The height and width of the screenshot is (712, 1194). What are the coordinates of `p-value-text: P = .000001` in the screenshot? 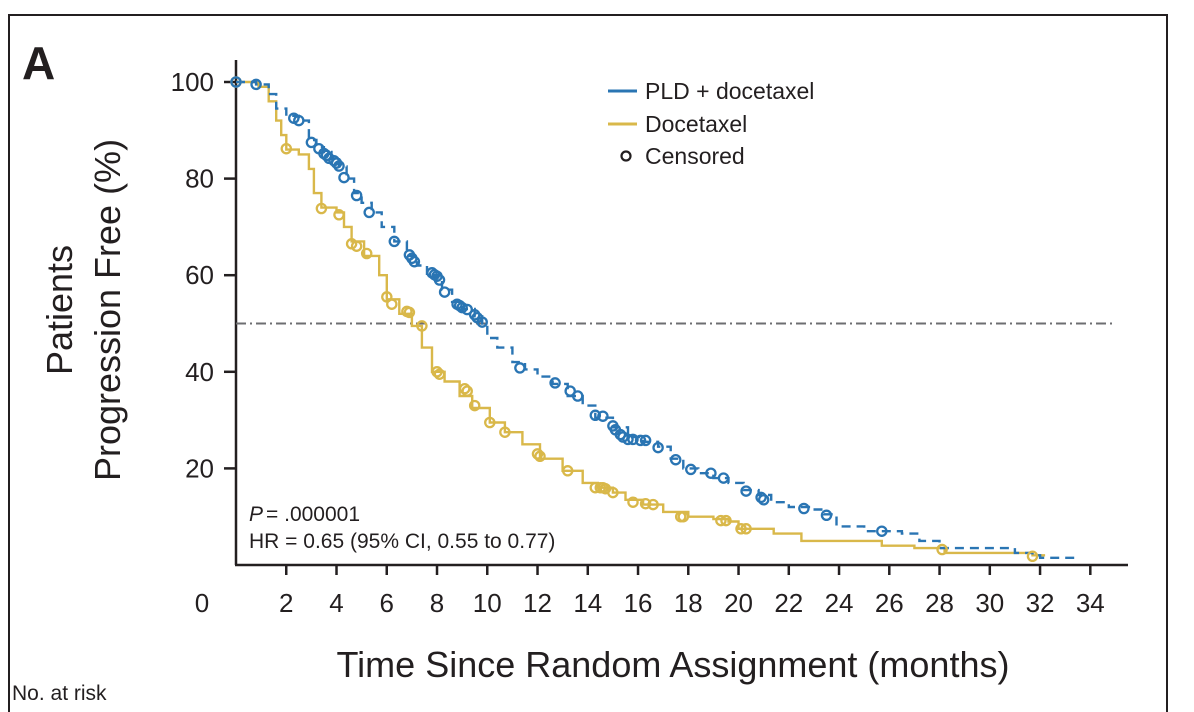 It's located at (304, 514).